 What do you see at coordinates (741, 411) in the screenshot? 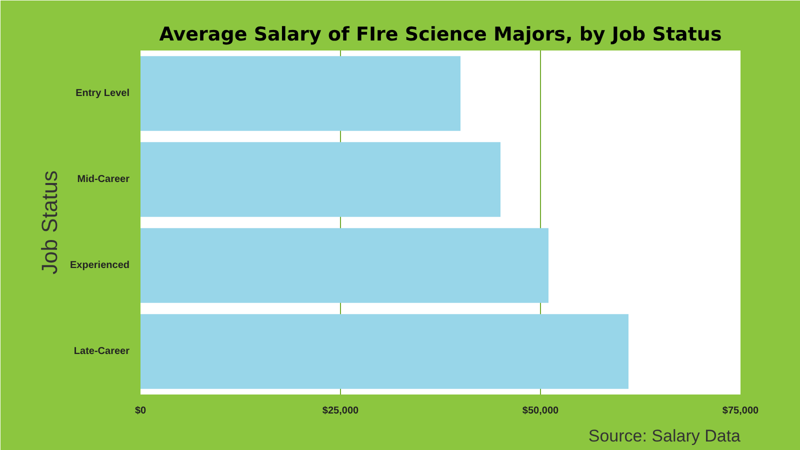
I see `x-tick-label: $75,000` at bounding box center [741, 411].